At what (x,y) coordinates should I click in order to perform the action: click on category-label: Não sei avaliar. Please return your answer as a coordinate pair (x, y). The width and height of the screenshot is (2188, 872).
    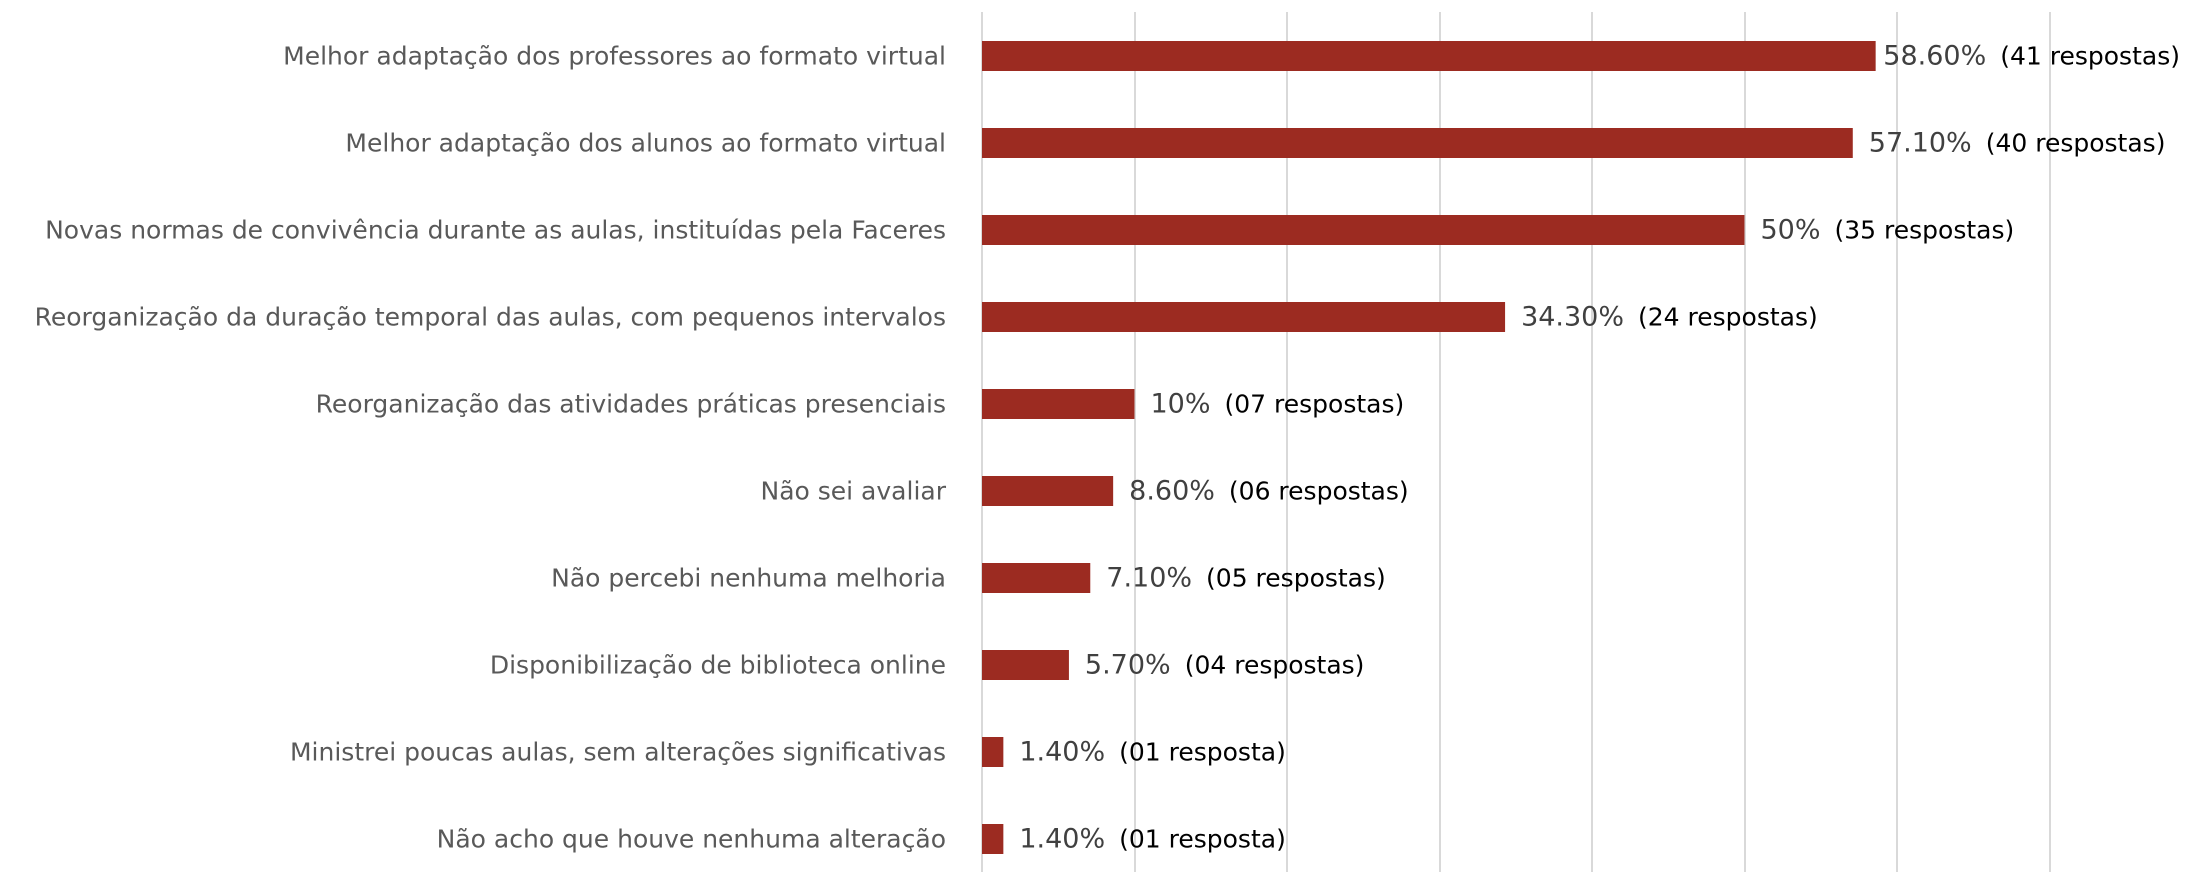
    Looking at the image, I should click on (854, 491).